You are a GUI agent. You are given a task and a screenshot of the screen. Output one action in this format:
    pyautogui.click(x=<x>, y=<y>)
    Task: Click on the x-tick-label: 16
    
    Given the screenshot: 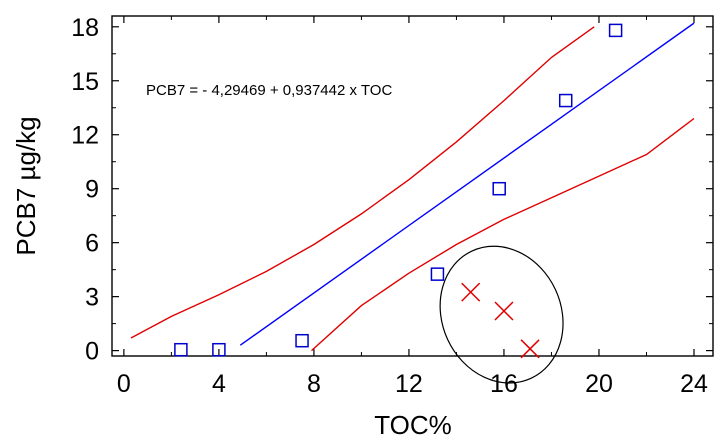 What is the action you would take?
    pyautogui.click(x=504, y=384)
    